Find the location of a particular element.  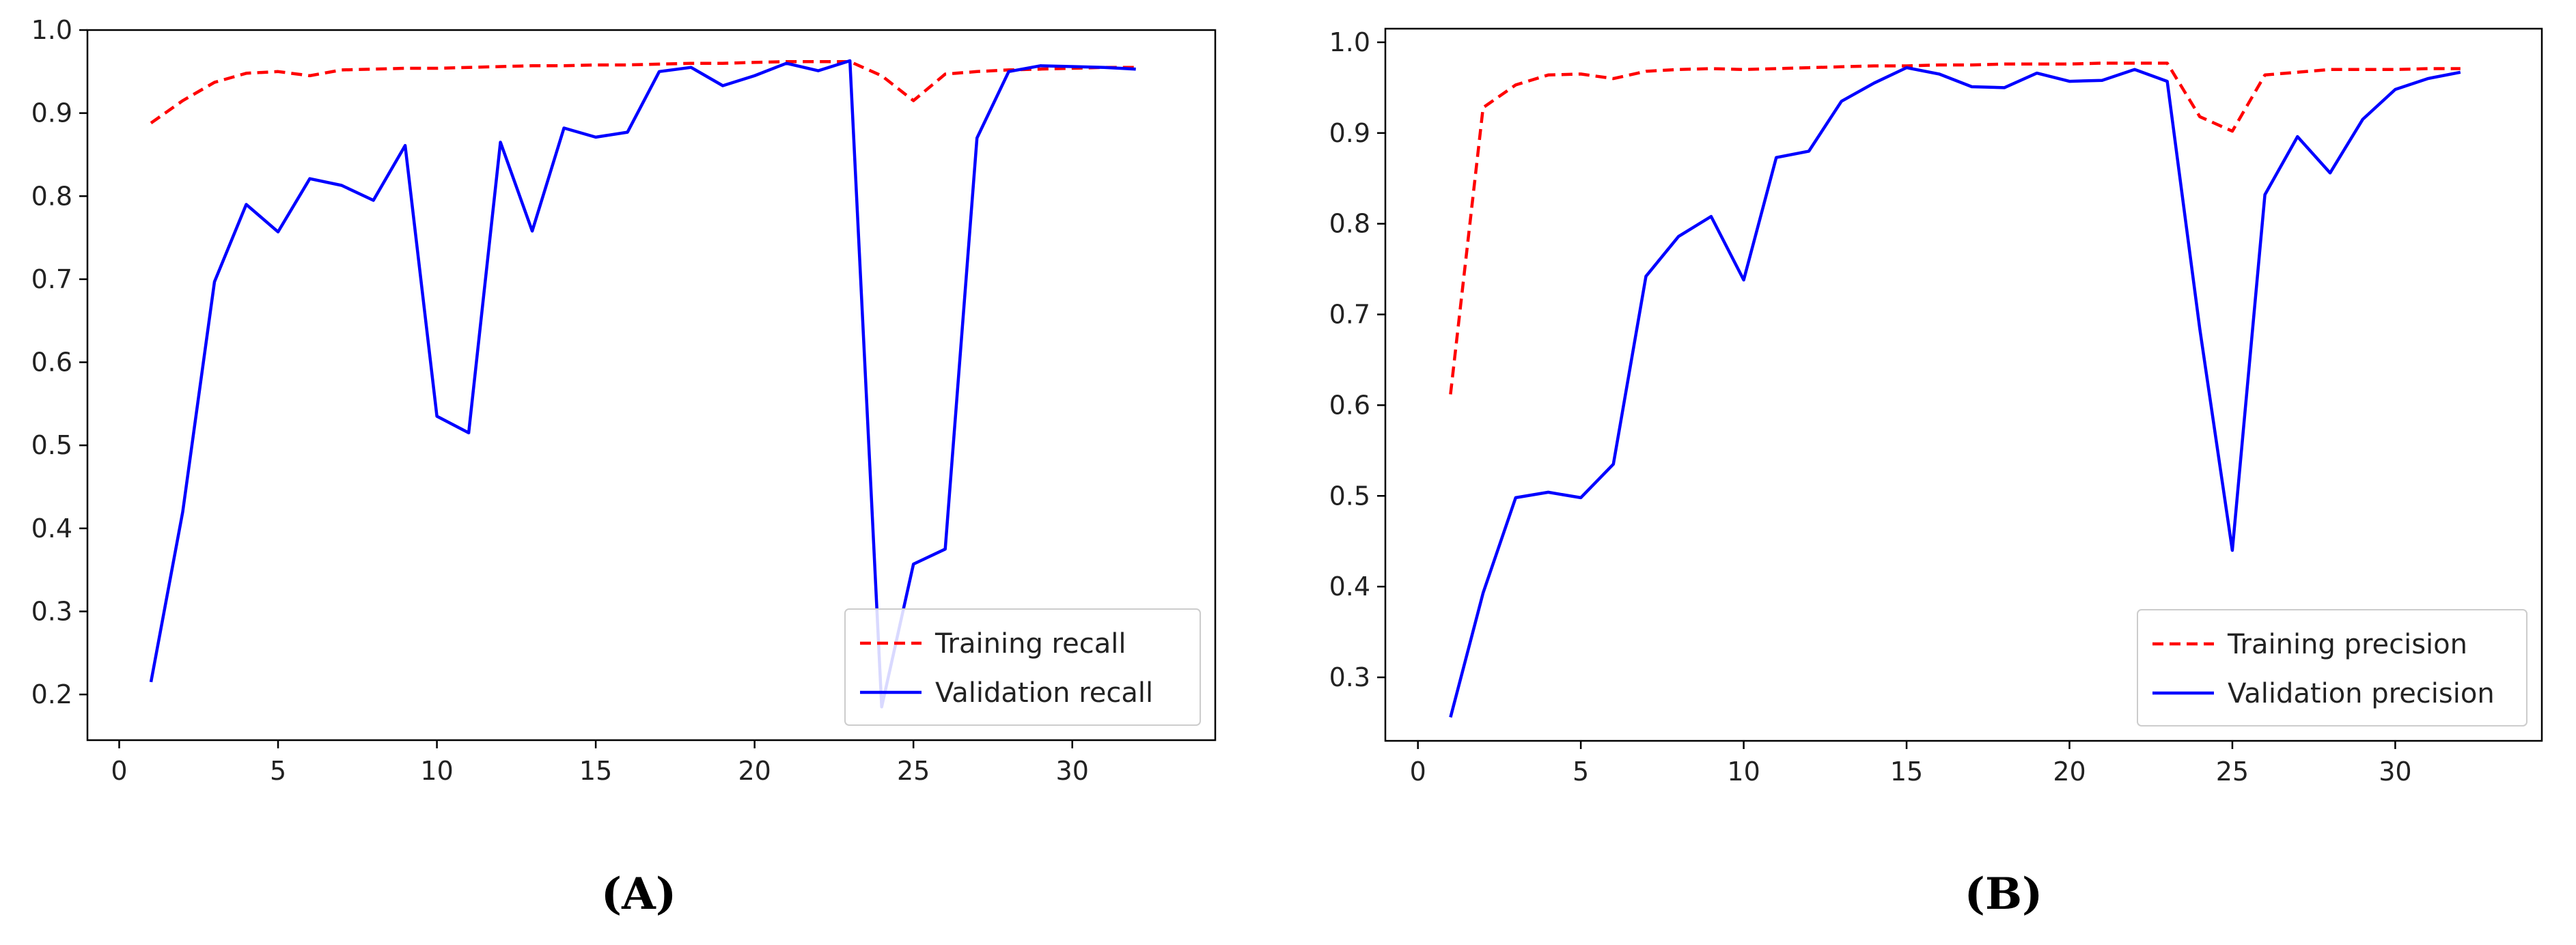

legend-label: Validation precision is located at coordinates (2362, 693).